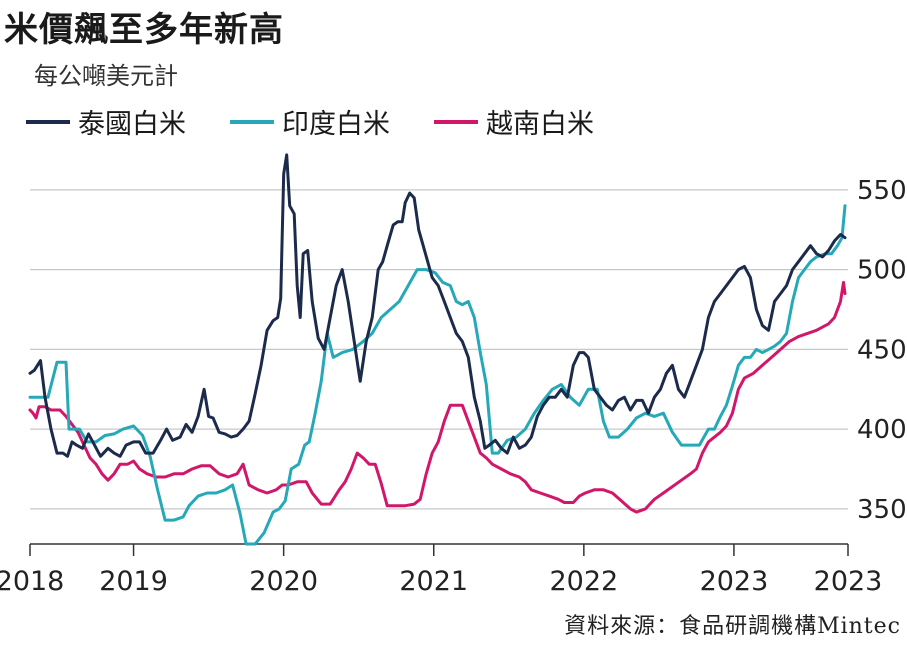 The height and width of the screenshot is (646, 907). What do you see at coordinates (133, 581) in the screenshot?
I see `x-tick-label: 2019` at bounding box center [133, 581].